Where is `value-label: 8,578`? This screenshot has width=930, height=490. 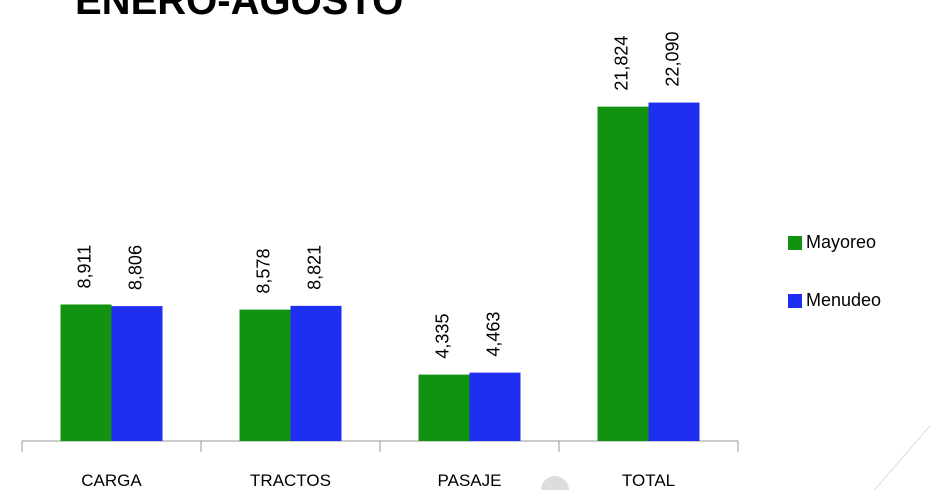
value-label: 8,578 is located at coordinates (264, 271).